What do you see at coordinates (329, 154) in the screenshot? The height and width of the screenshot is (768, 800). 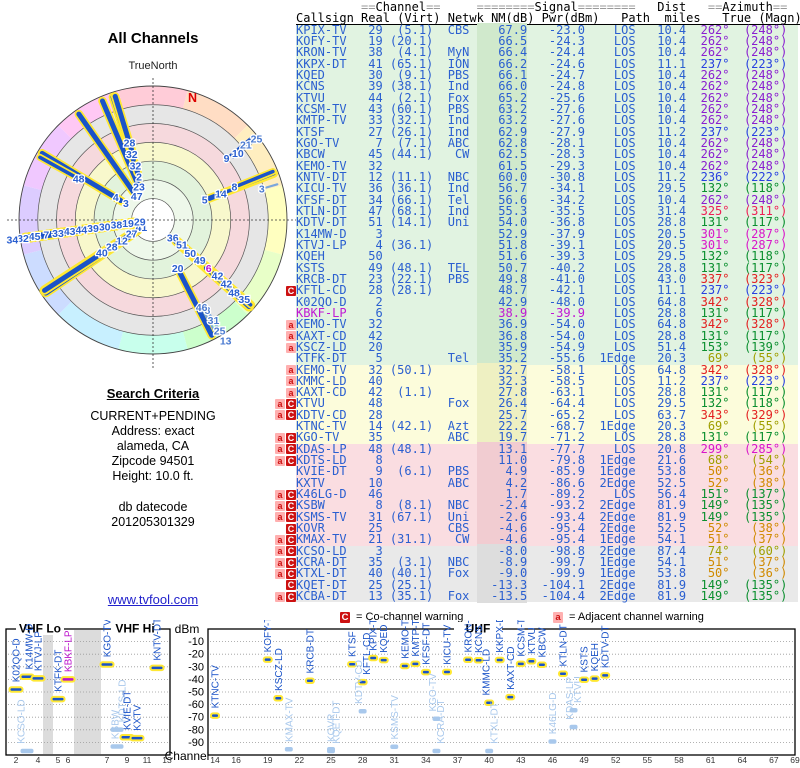 I see `callsign: KBCW` at bounding box center [329, 154].